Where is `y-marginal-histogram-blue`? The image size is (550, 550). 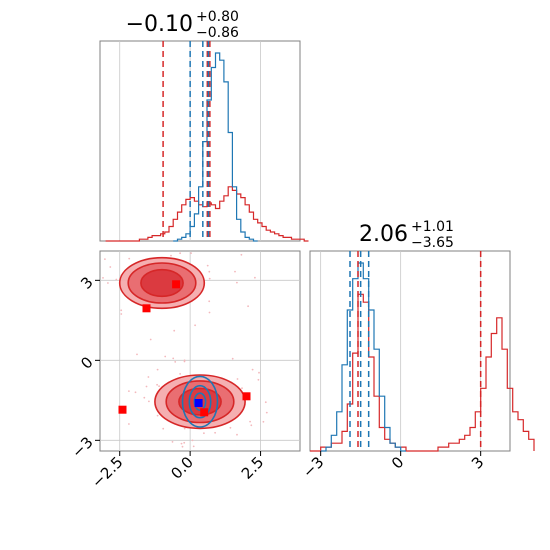 y-marginal-histogram-blue is located at coordinates (363, 357).